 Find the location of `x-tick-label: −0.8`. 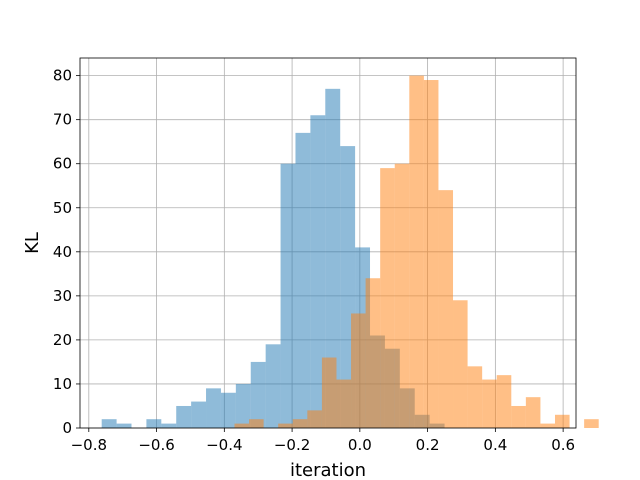

x-tick-label: −0.8 is located at coordinates (89, 445).